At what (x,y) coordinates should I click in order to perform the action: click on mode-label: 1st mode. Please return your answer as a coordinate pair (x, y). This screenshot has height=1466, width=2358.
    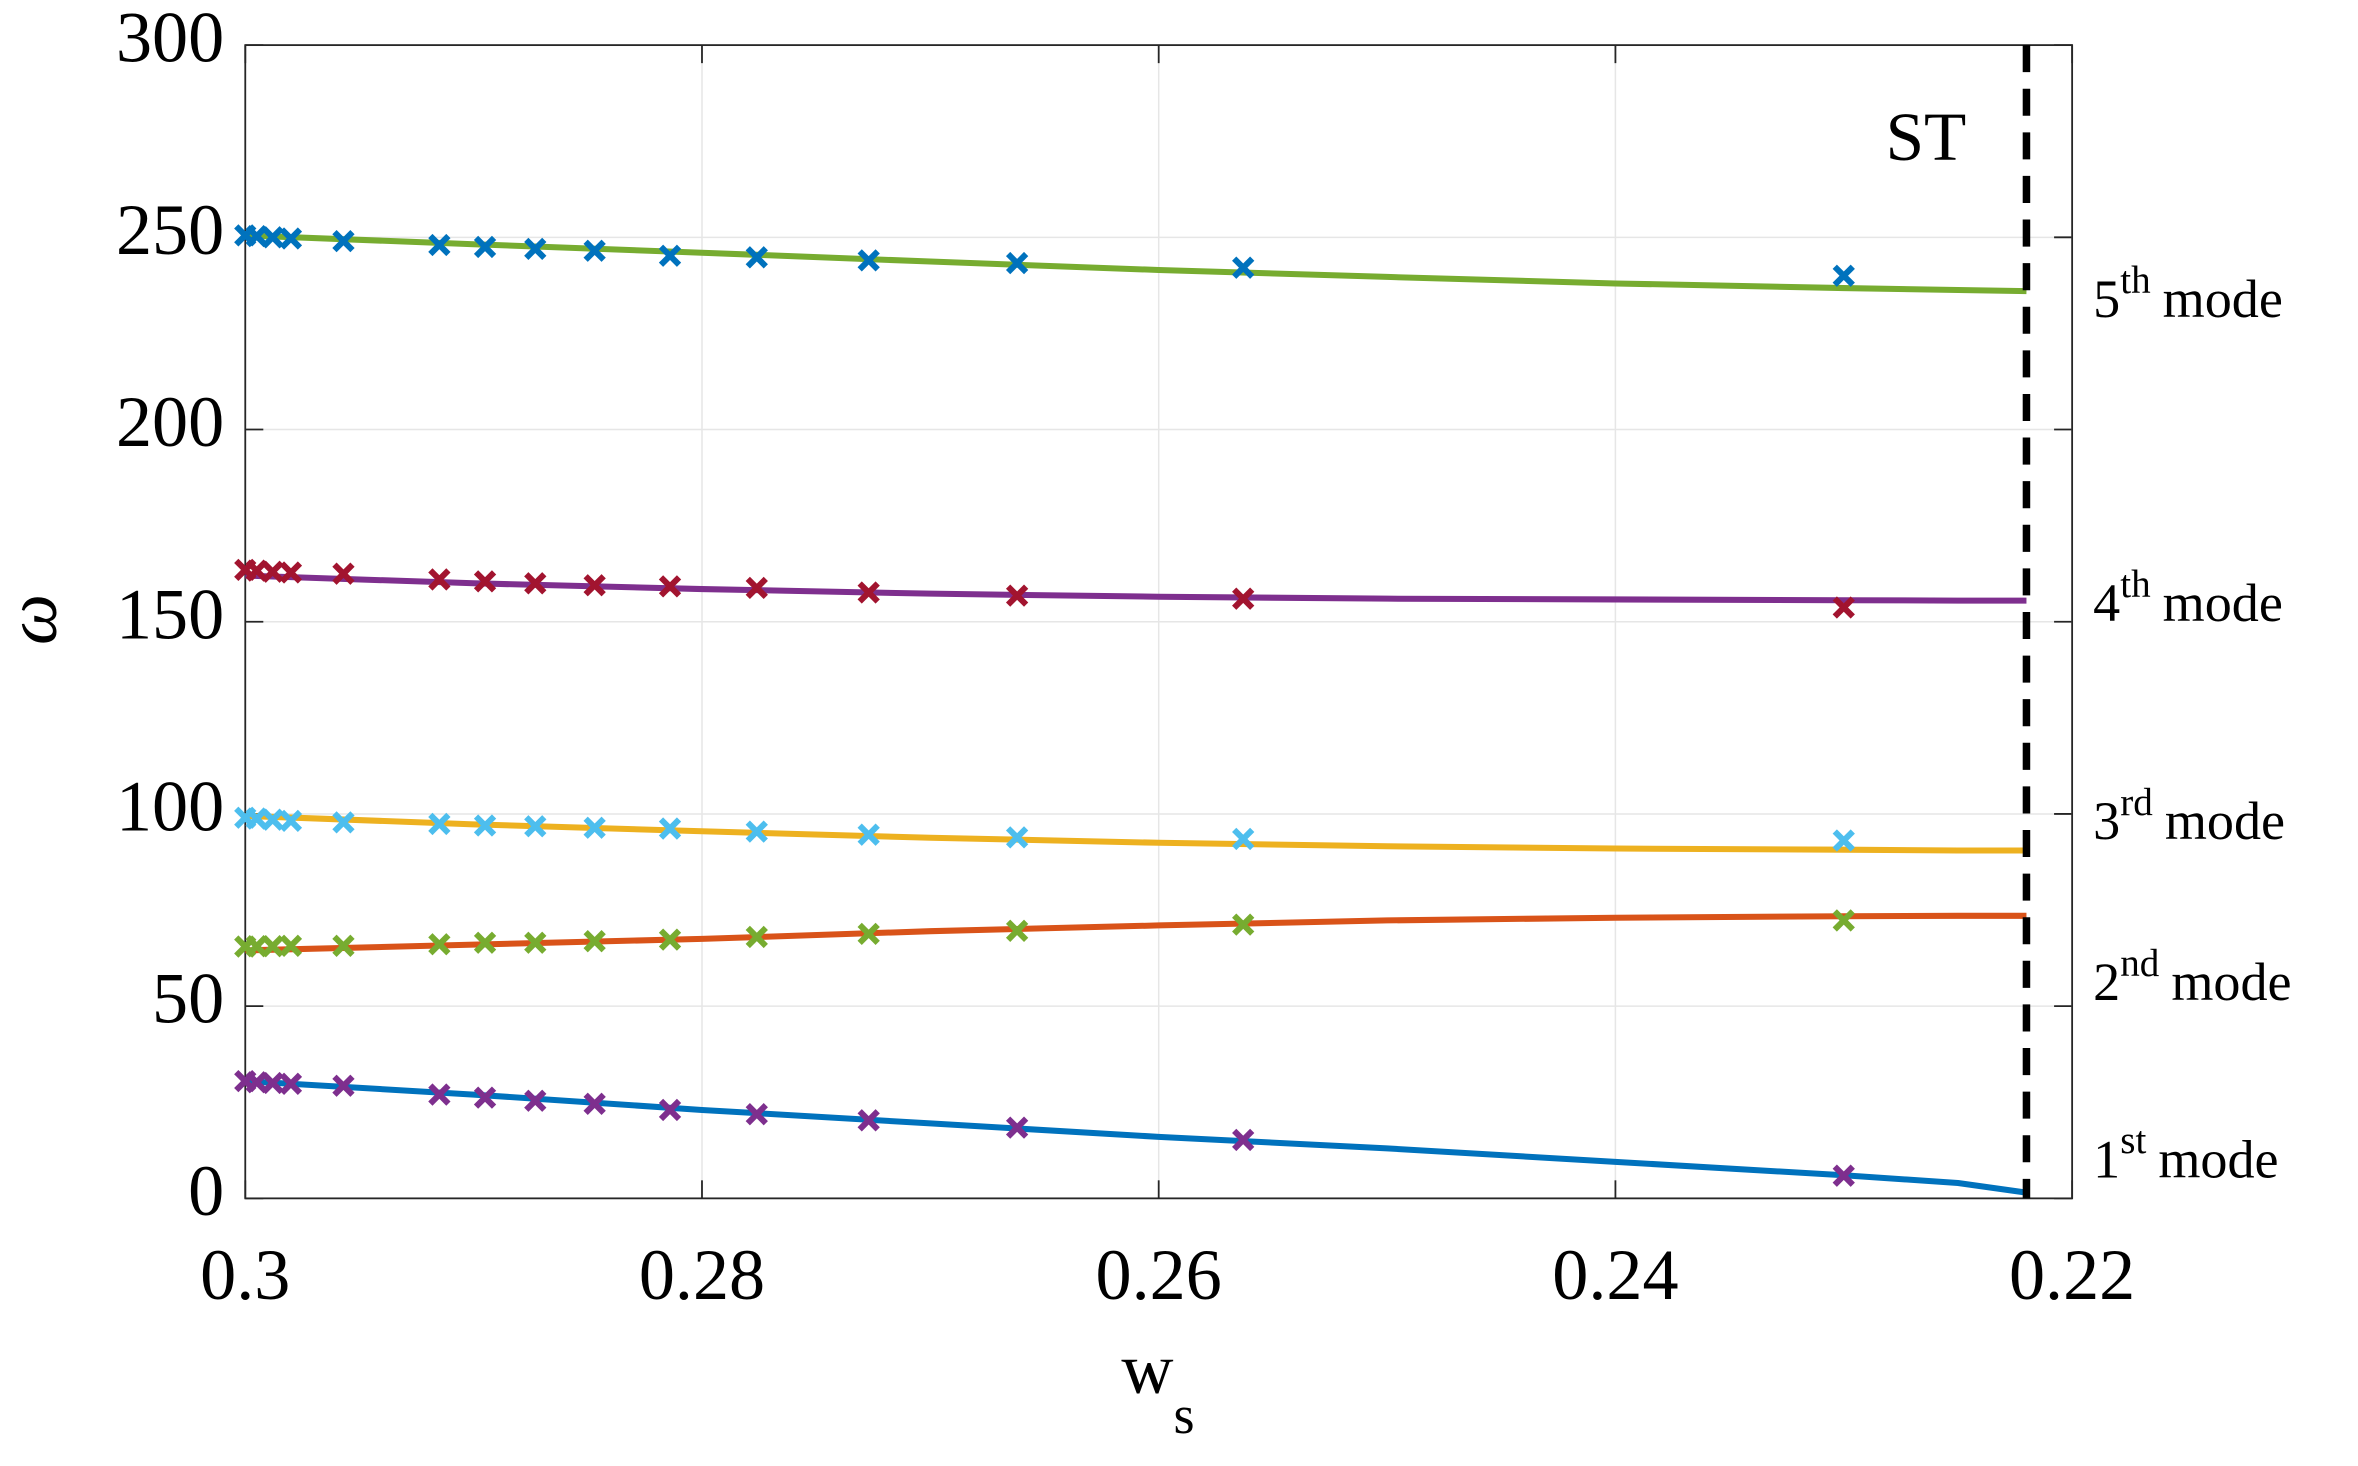
    Looking at the image, I should click on (2185, 1154).